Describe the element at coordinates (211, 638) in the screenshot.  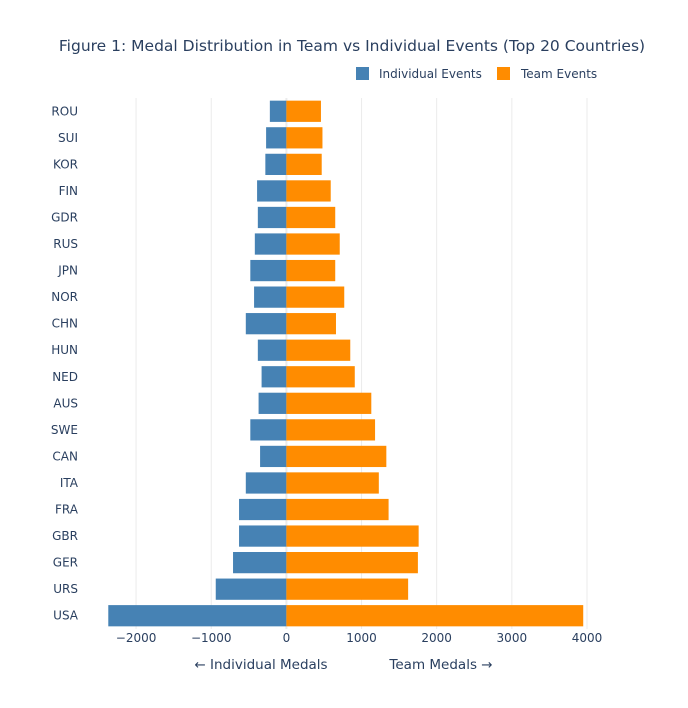
I see `x-tick-label-1: −1000` at that location.